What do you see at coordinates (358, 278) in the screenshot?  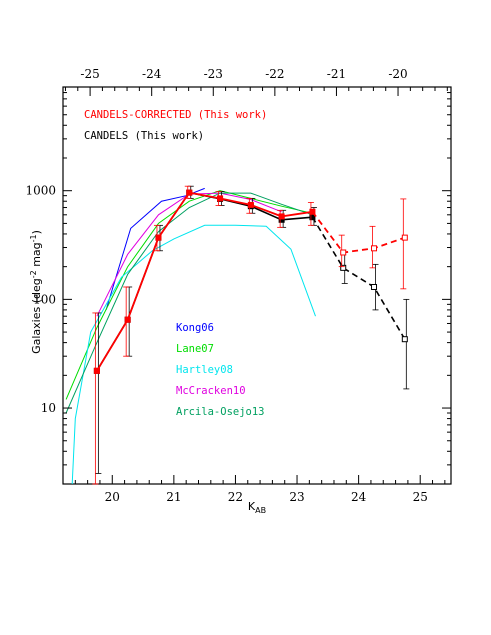 I see `series-line-dashed-candels-this-work-` at bounding box center [358, 278].